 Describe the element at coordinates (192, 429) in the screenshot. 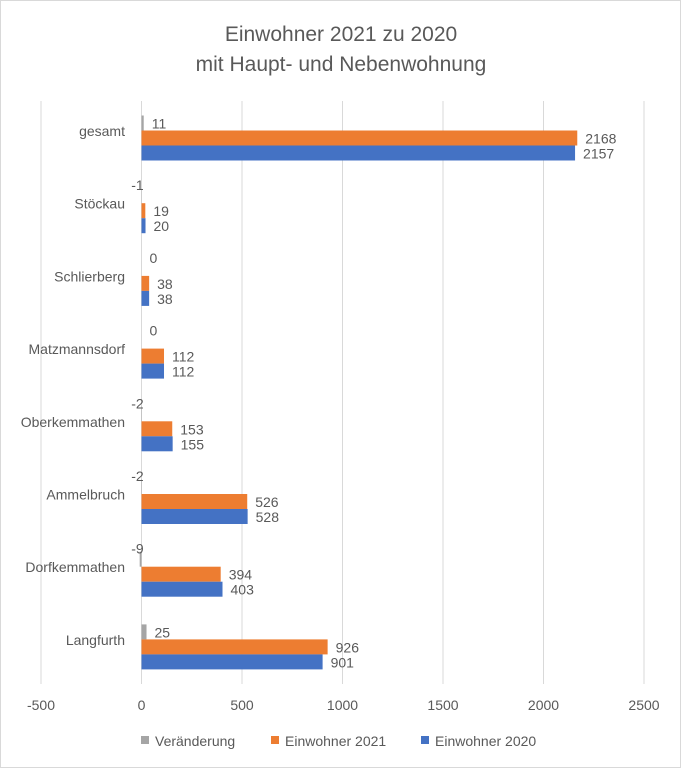

I see `data-label: 153` at that location.